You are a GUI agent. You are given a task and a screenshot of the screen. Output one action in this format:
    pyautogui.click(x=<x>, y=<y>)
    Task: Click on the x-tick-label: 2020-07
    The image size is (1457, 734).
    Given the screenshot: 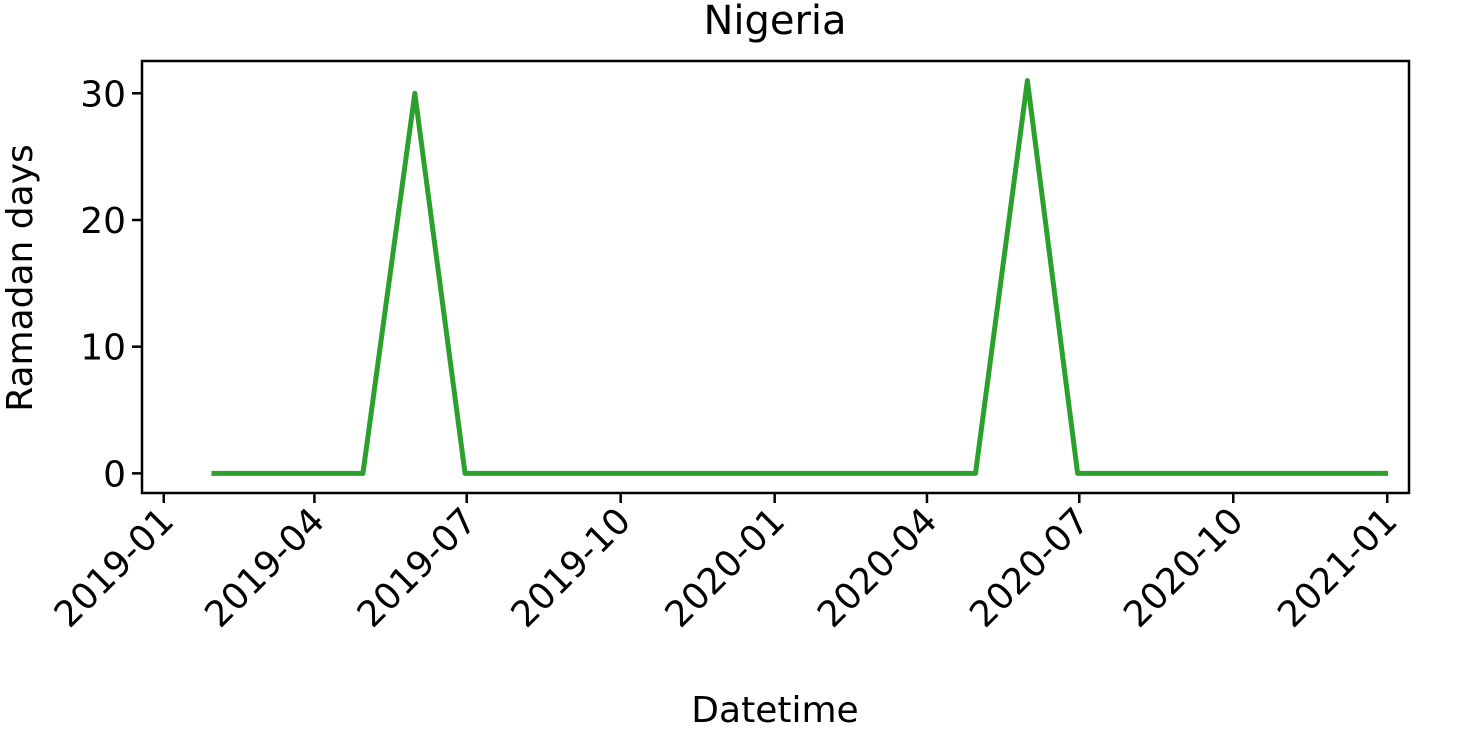 What is the action you would take?
    pyautogui.click(x=1029, y=567)
    